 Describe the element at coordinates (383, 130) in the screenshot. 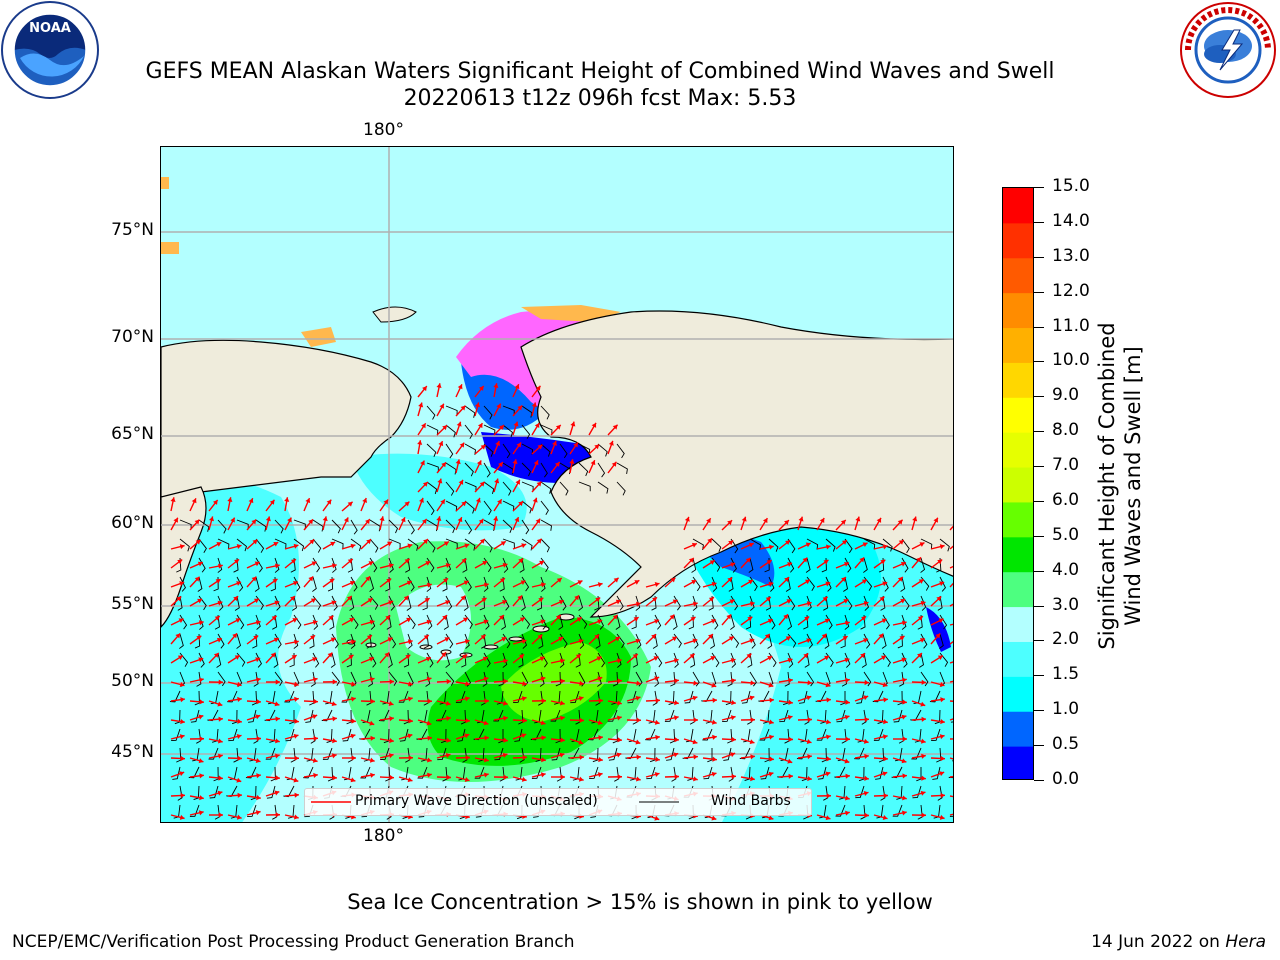

I see `lon-label-top: 180°` at that location.